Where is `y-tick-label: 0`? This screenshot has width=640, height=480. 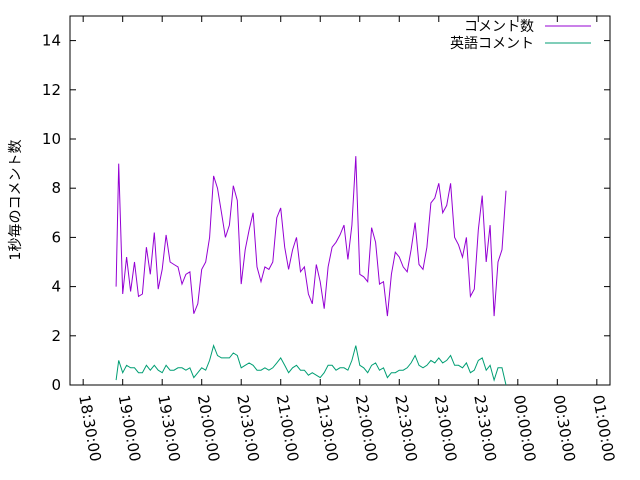 y-tick-label: 0 is located at coordinates (56, 385).